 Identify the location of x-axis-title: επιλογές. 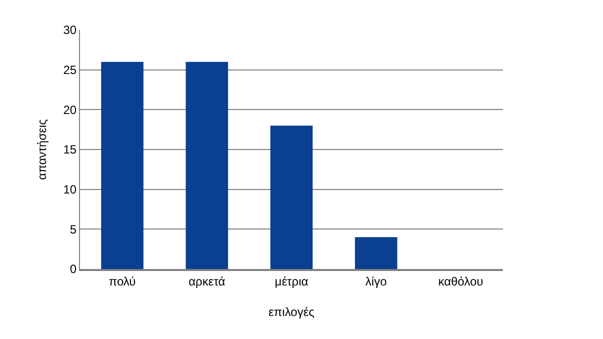
(291, 312).